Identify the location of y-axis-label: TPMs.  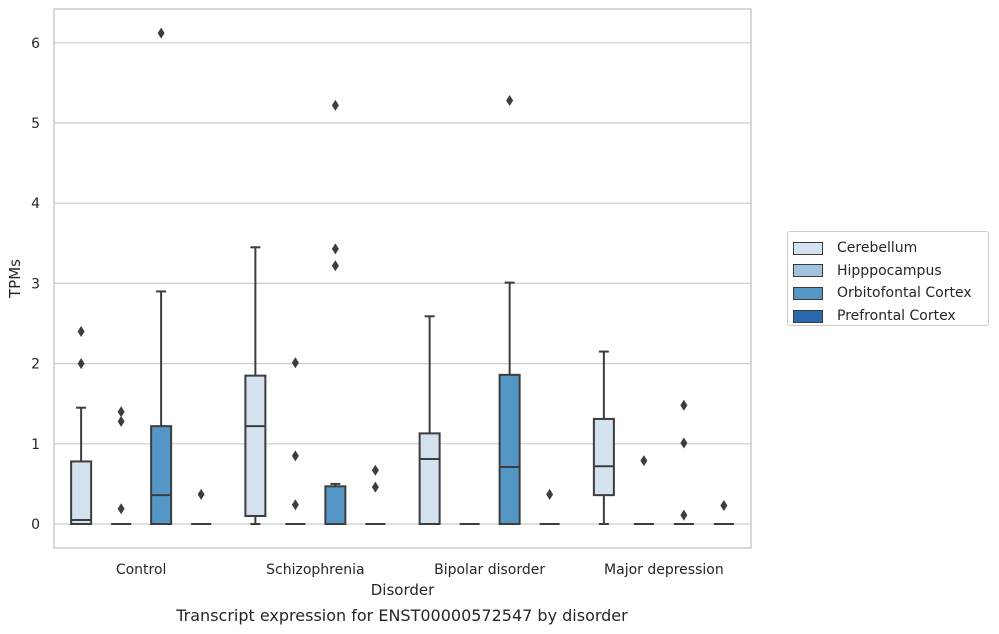
(15, 279).